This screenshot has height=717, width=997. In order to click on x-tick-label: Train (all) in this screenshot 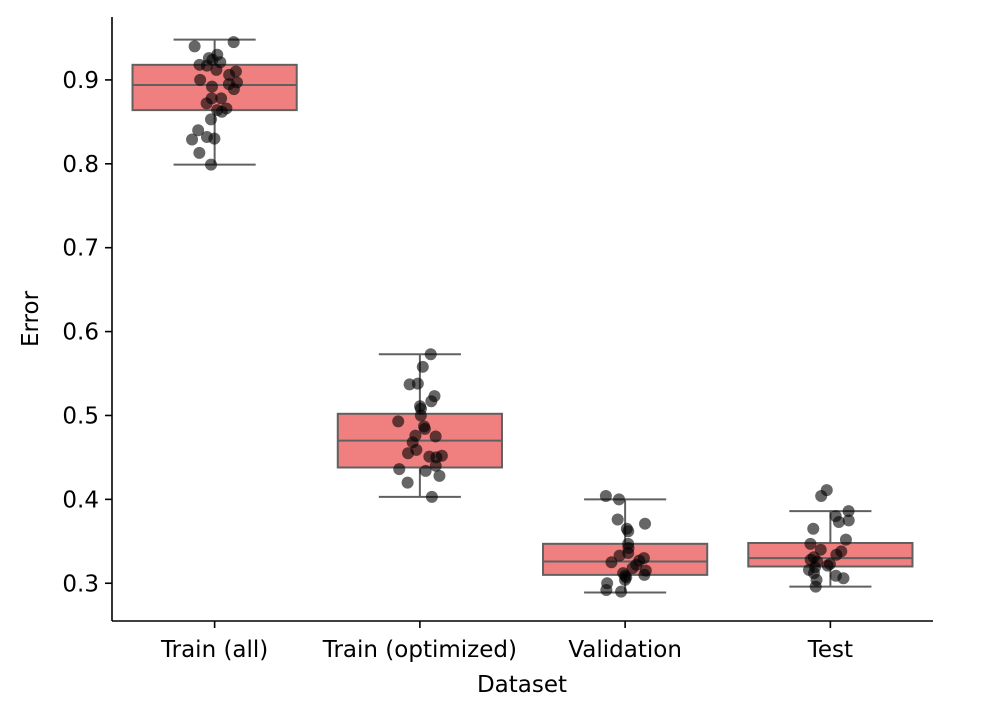, I will do `click(214, 650)`.